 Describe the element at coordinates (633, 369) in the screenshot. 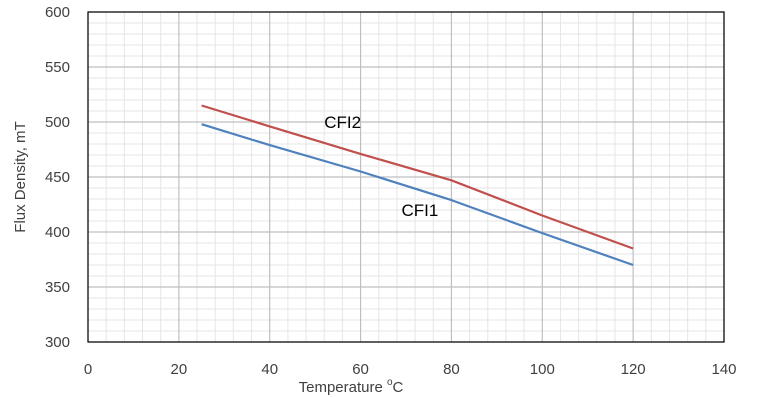

I see `x-tick-label: 120` at that location.